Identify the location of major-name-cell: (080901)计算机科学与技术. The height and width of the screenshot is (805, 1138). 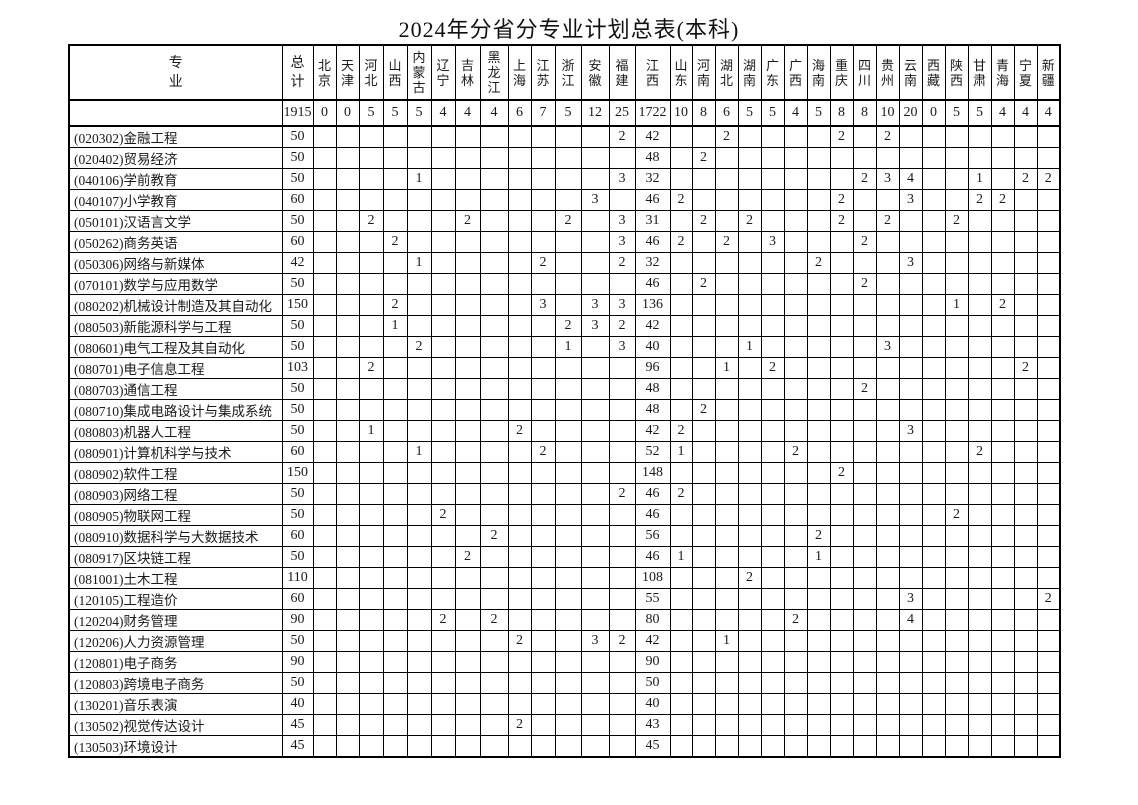
(175, 452).